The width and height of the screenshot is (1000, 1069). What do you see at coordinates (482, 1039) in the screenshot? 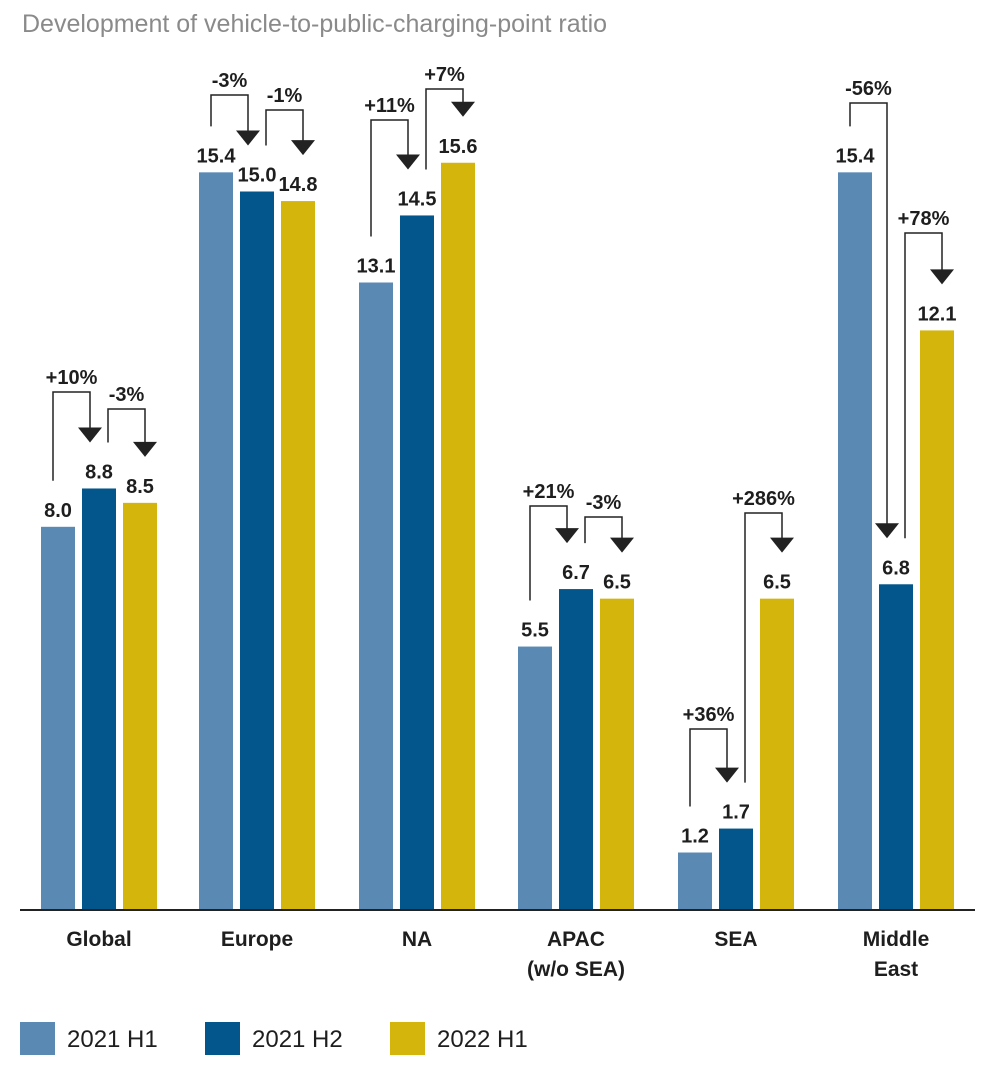
I see `legend-label: 2022 H1` at bounding box center [482, 1039].